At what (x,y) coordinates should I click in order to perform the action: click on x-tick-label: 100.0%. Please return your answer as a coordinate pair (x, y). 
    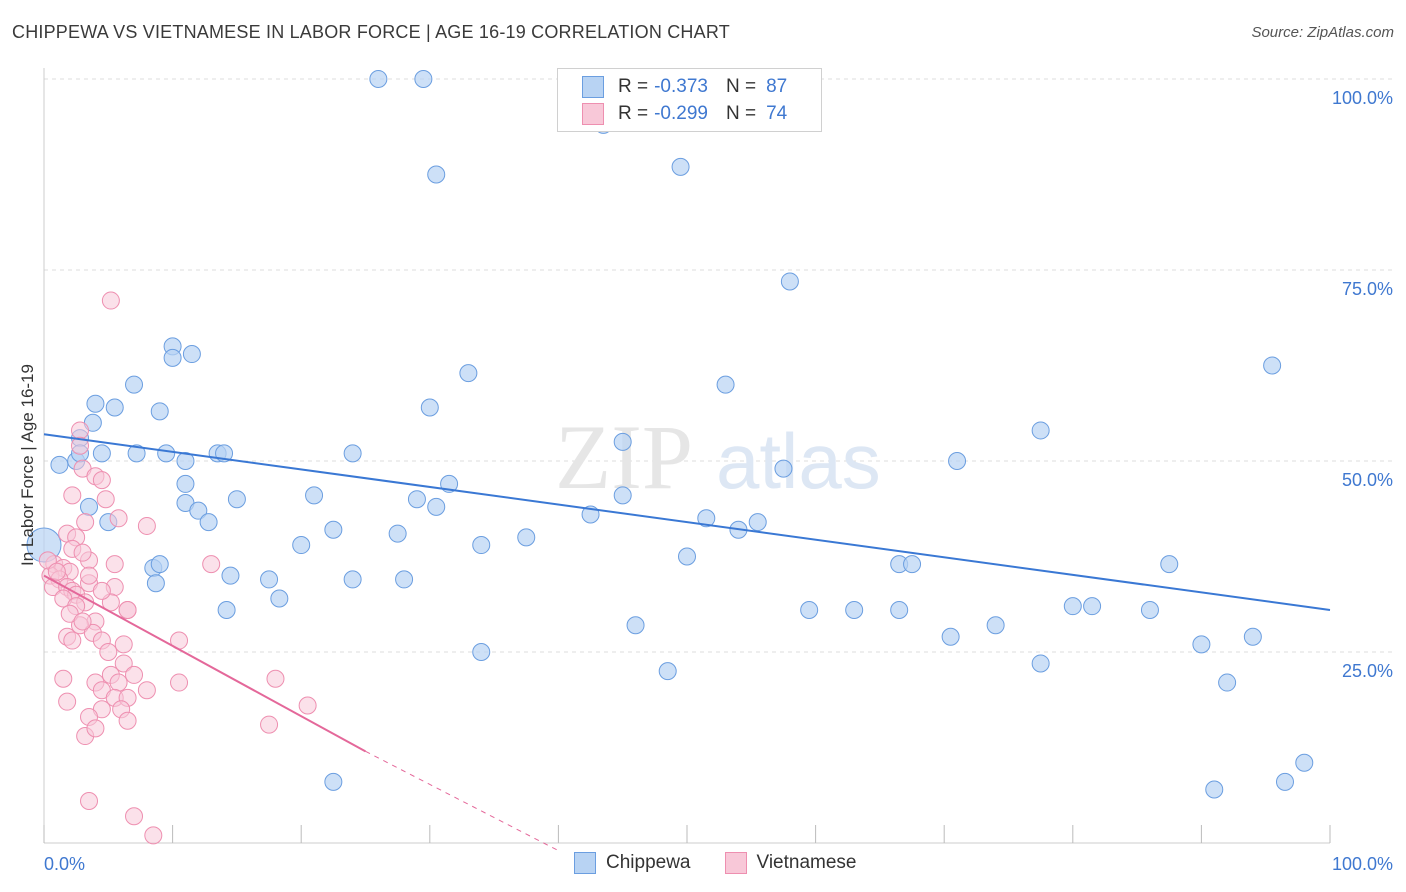
    Looking at the image, I should click on (1362, 864).